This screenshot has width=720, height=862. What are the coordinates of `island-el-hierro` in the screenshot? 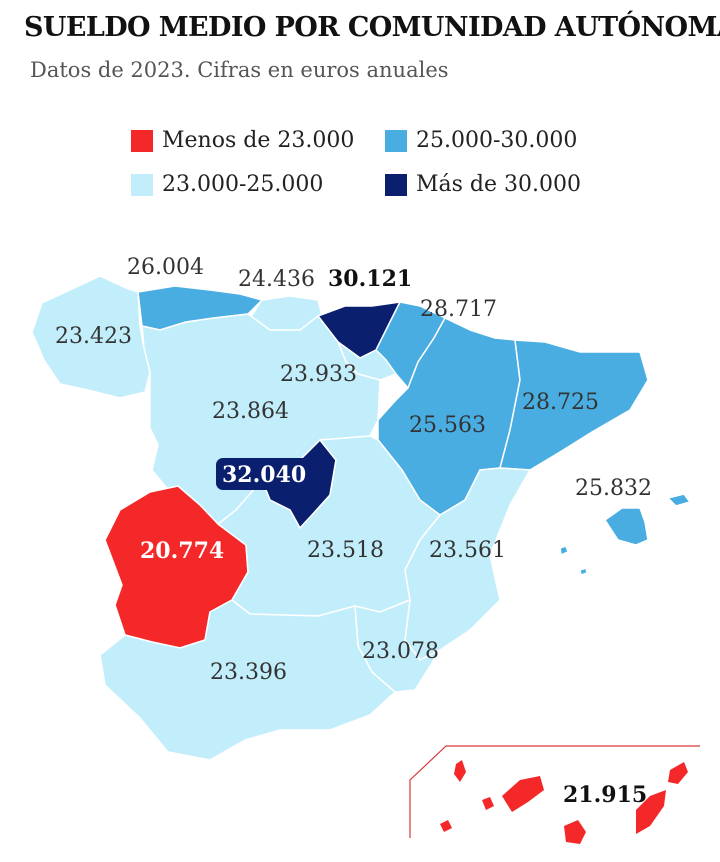 It's located at (446, 826).